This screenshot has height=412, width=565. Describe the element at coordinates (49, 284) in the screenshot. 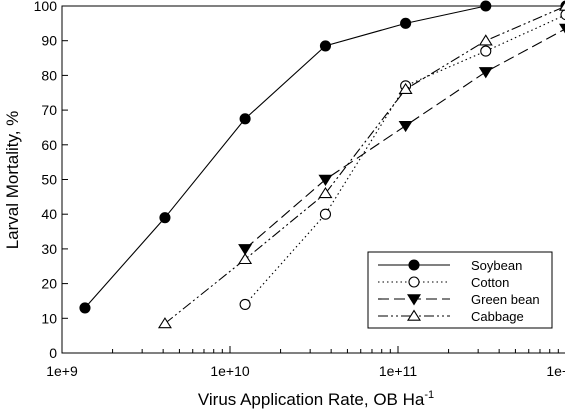

I see `y-tick-label: 20` at that location.